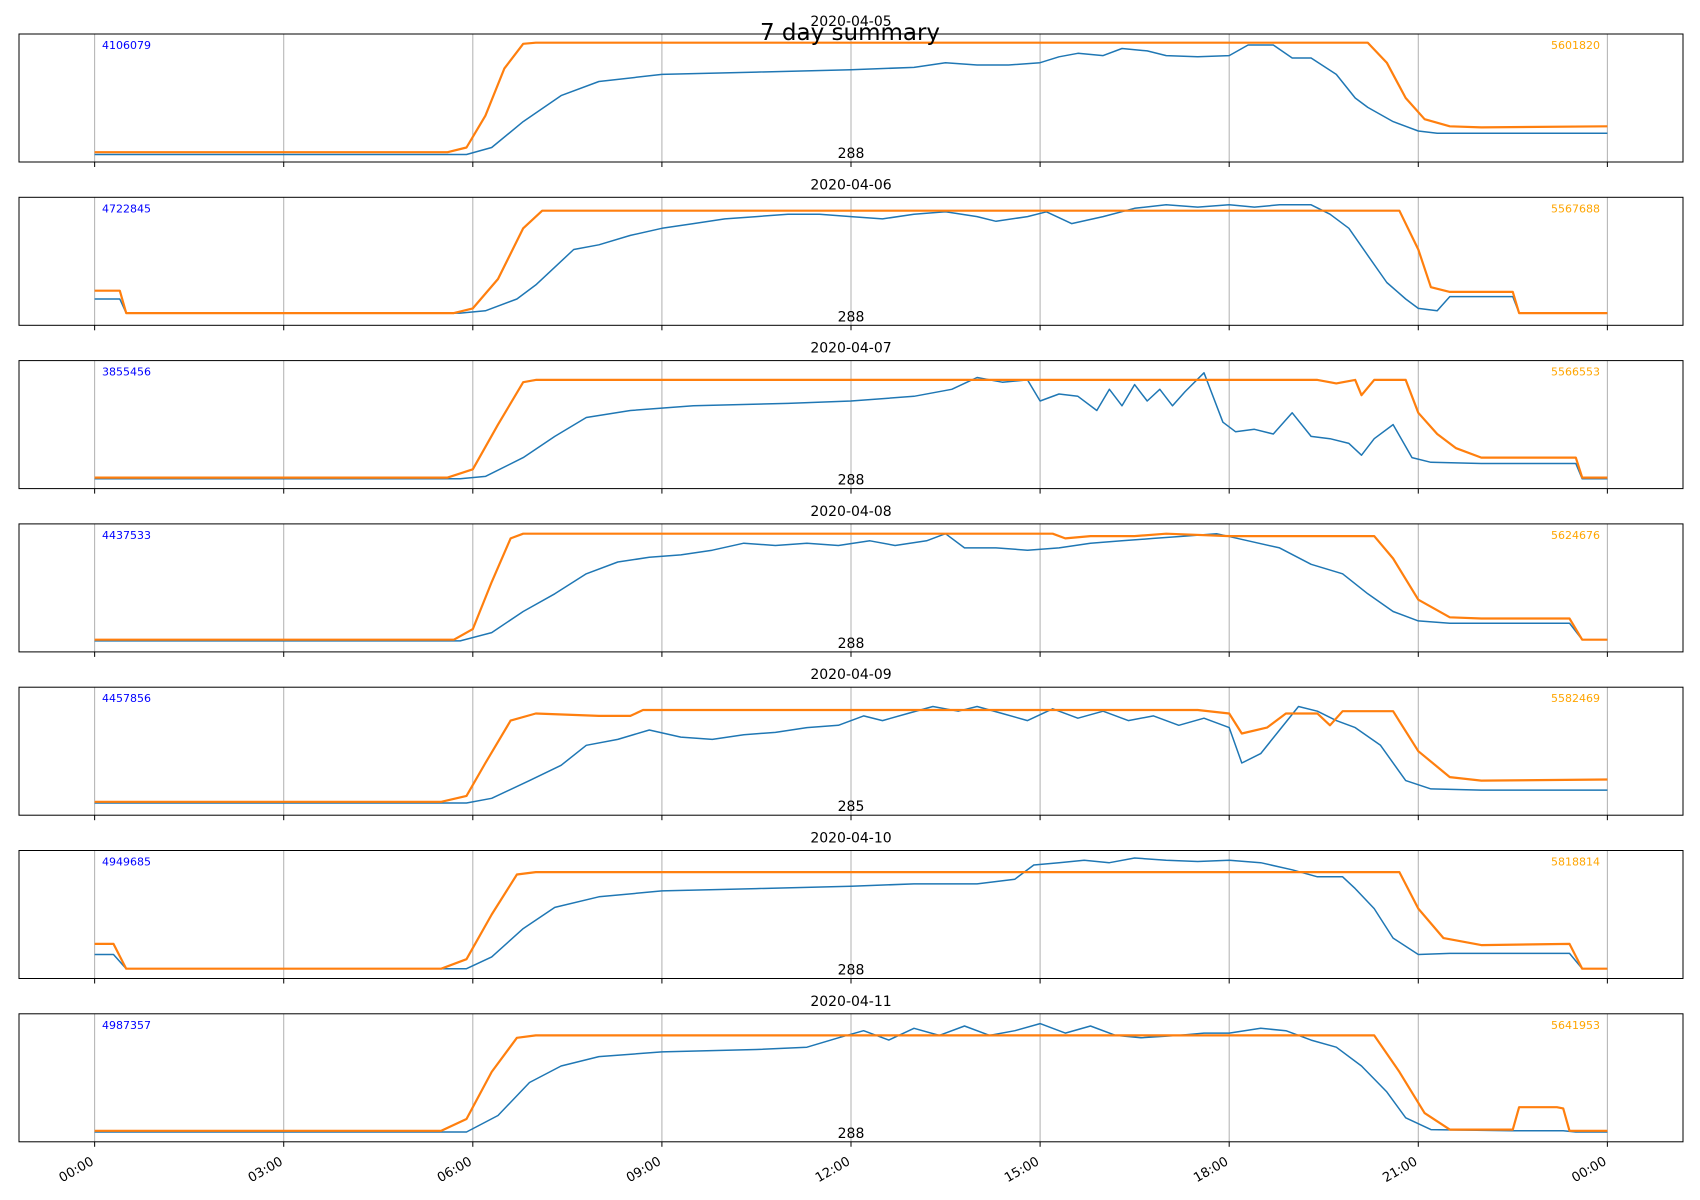 The height and width of the screenshot is (1200, 1700). Describe the element at coordinates (126, 208) in the screenshot. I see `panel-left-value: 4722845` at that location.